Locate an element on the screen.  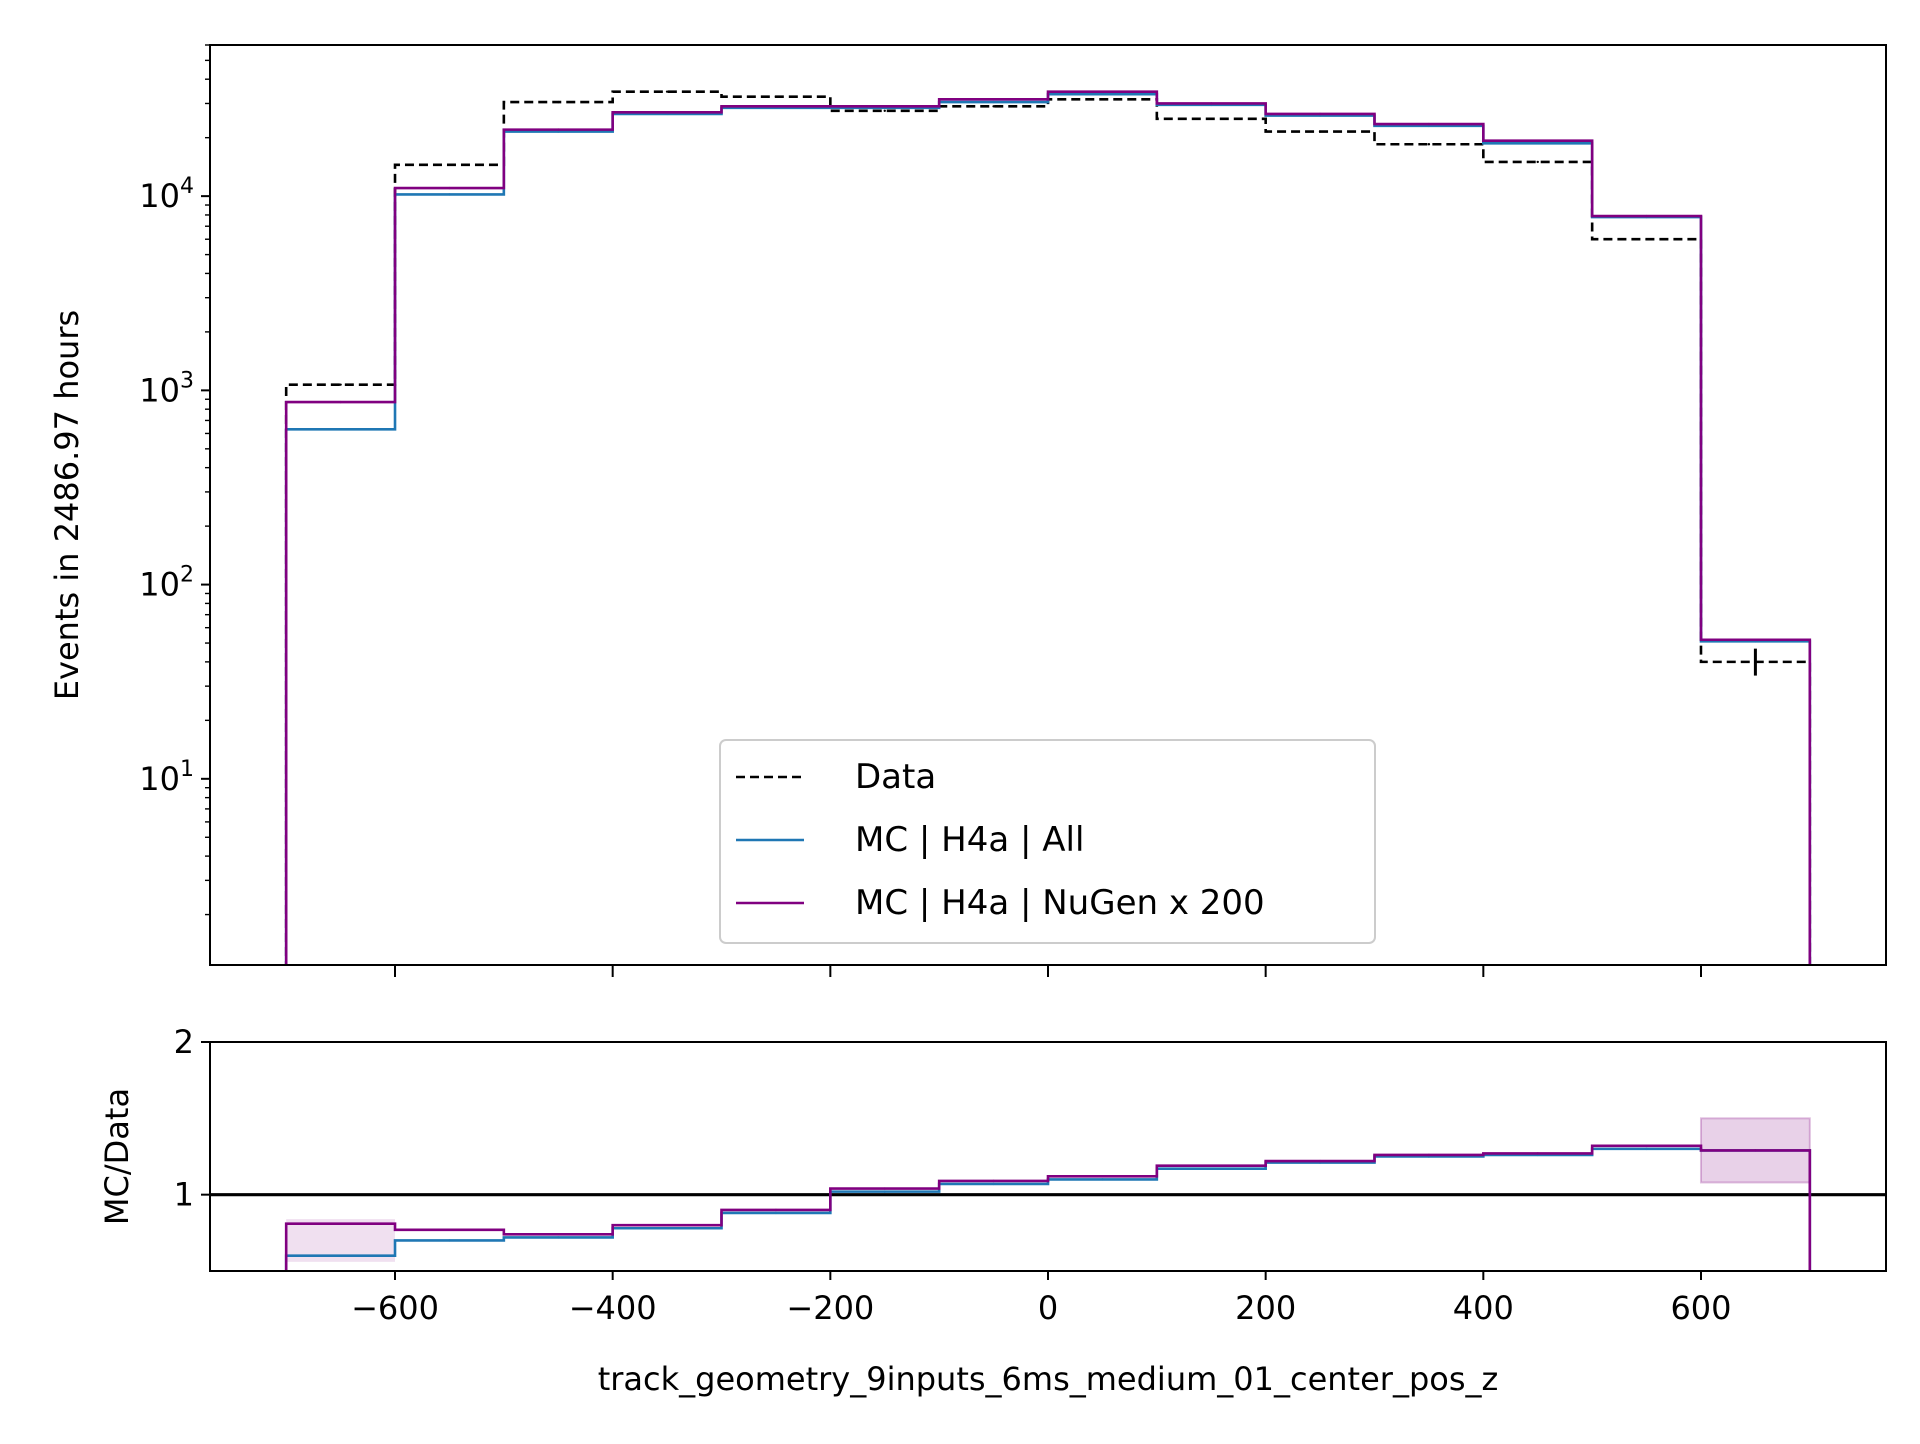
y-tick-label: 10⁴ is located at coordinates (166, 194).